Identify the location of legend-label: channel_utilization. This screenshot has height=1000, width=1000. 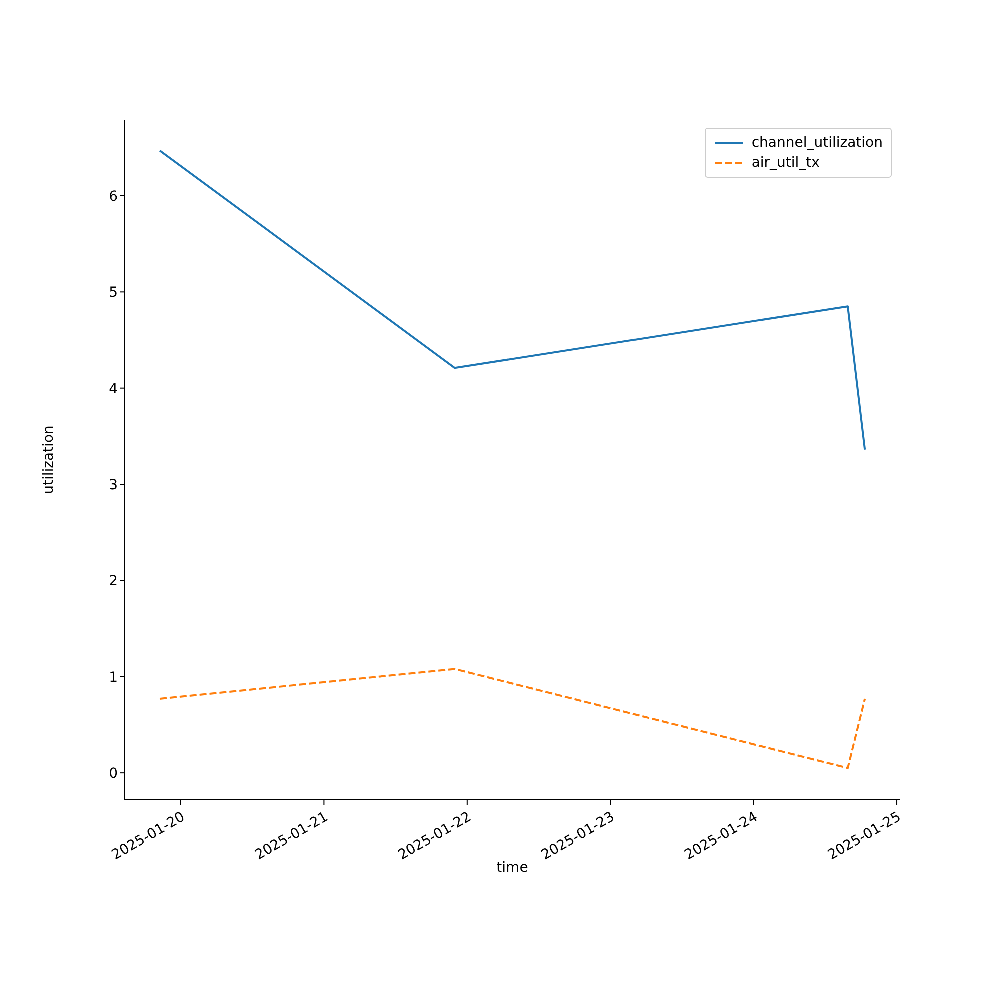
(817, 143).